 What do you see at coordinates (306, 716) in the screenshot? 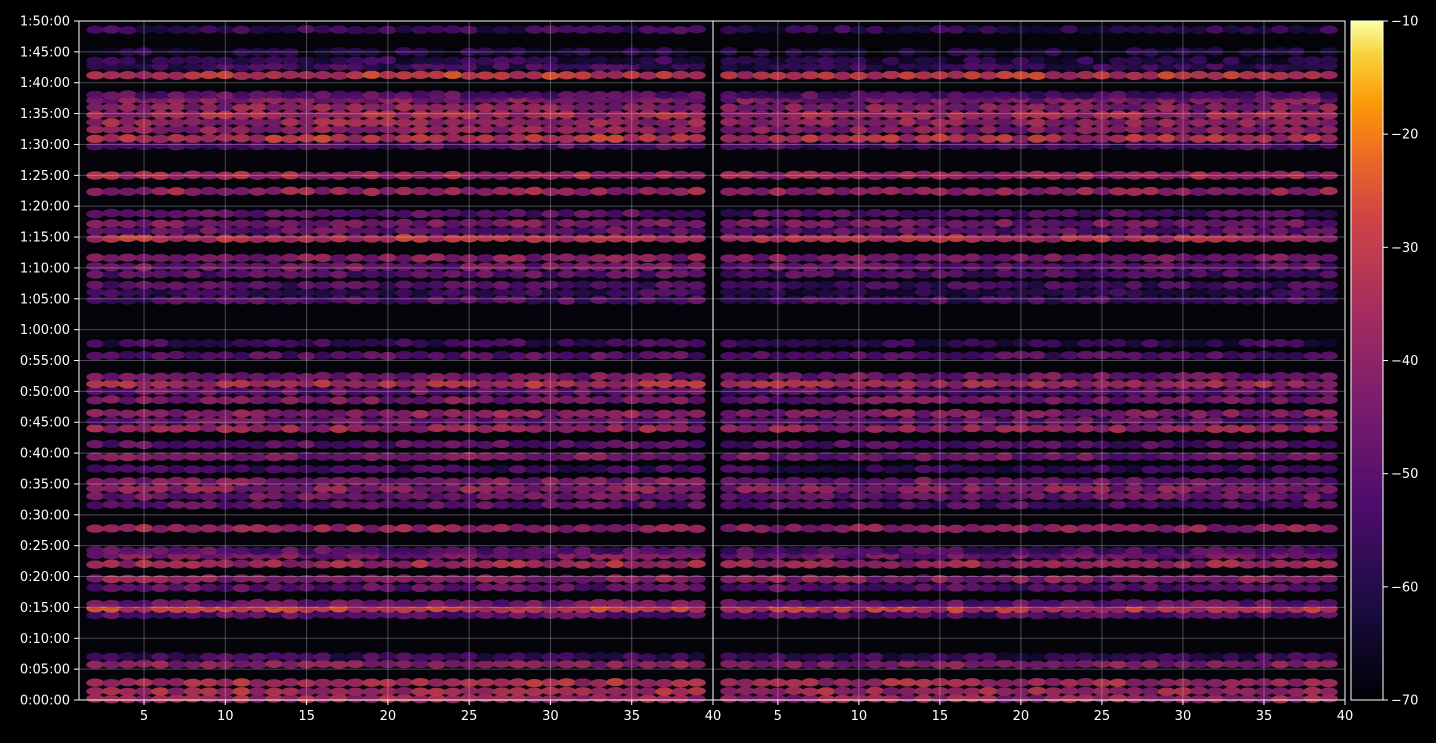
I see `x-tick-label: 15` at bounding box center [306, 716].